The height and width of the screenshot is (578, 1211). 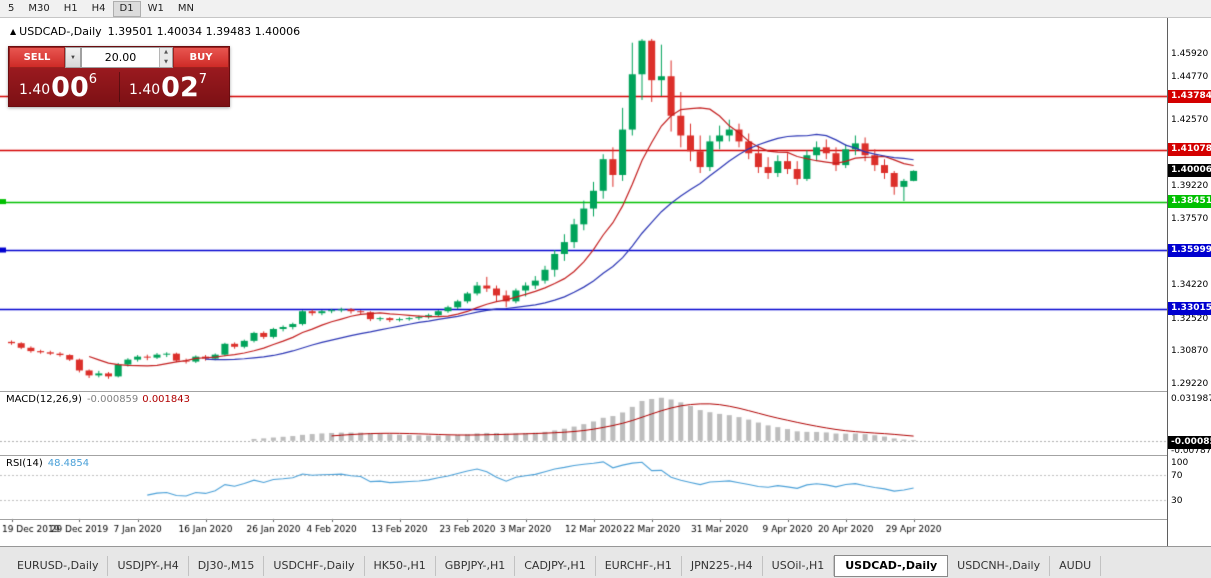 What do you see at coordinates (1190, 318) in the screenshot?
I see `price-axis-label: 1.32520` at bounding box center [1190, 318].